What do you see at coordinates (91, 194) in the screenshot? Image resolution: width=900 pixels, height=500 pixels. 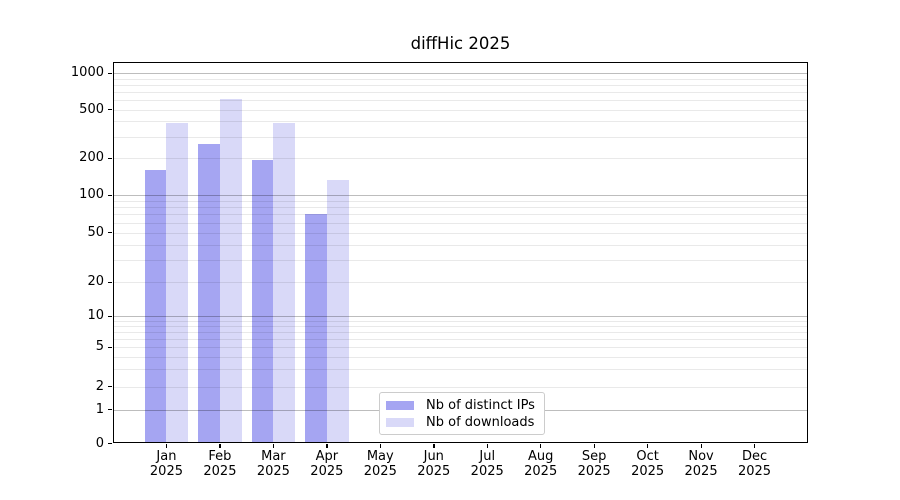 I see `y-tick-label-100: 100` at bounding box center [91, 194].